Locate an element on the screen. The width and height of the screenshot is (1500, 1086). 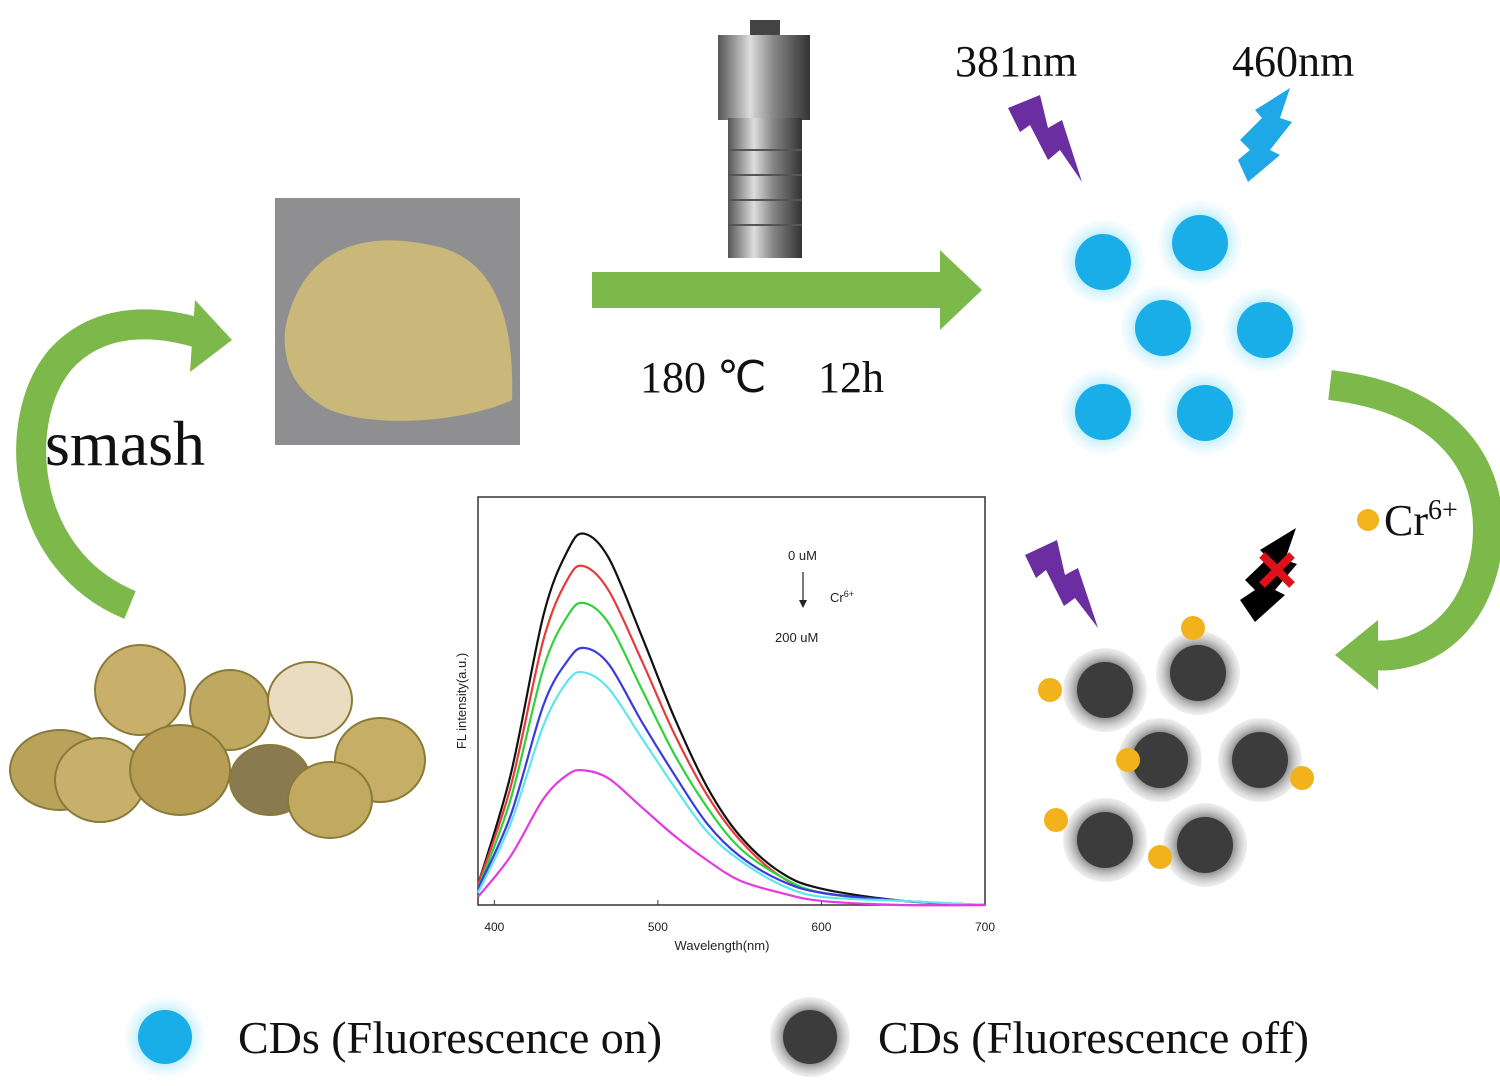
chart-frame is located at coordinates (731, 701).